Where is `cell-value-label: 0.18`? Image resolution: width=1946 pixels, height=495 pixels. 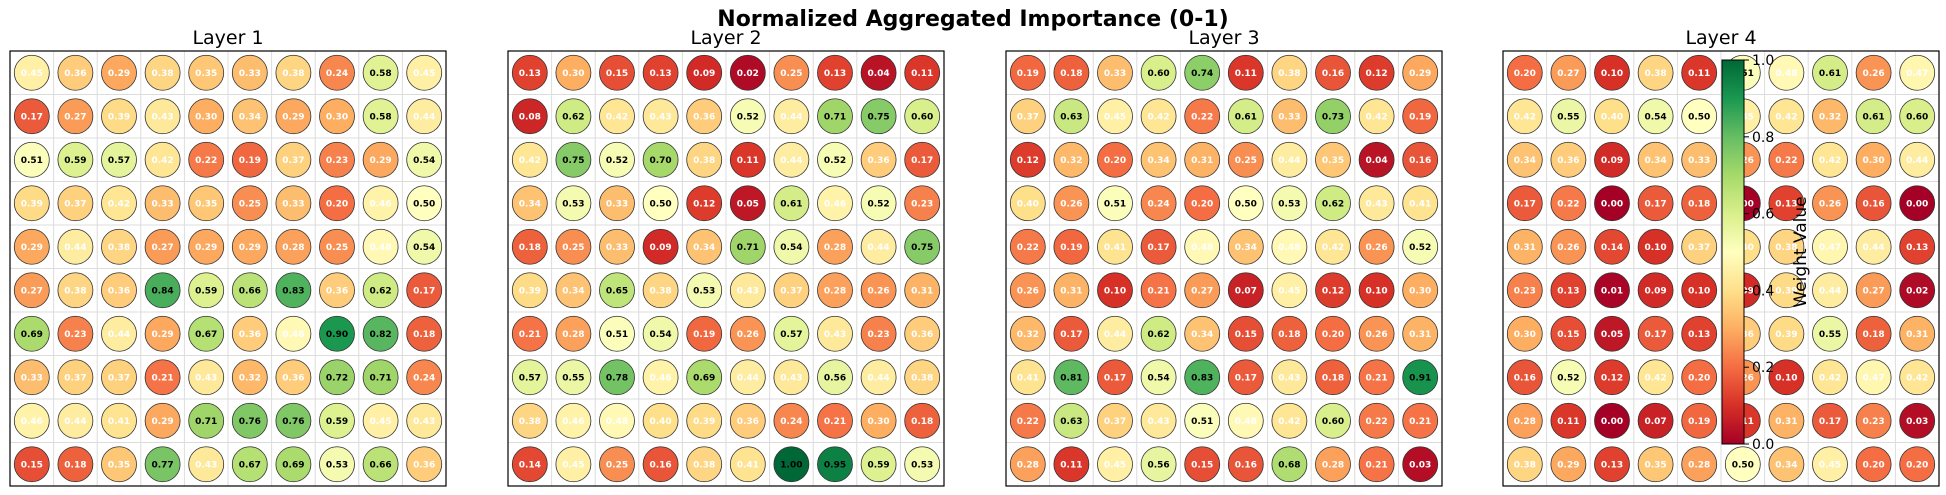
cell-value-label: 0.18 is located at coordinates (922, 422).